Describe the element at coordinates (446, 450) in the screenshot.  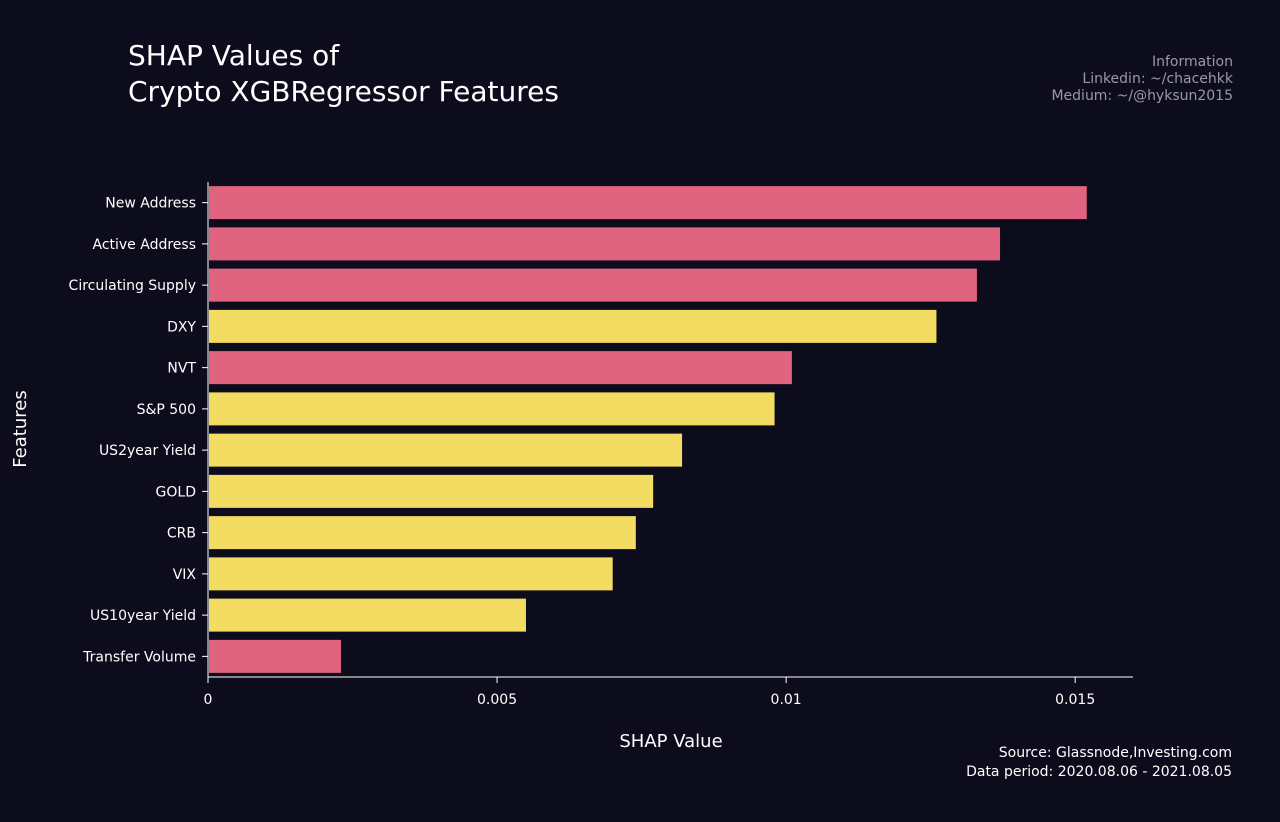
I see `bar-us2year-yield` at that location.